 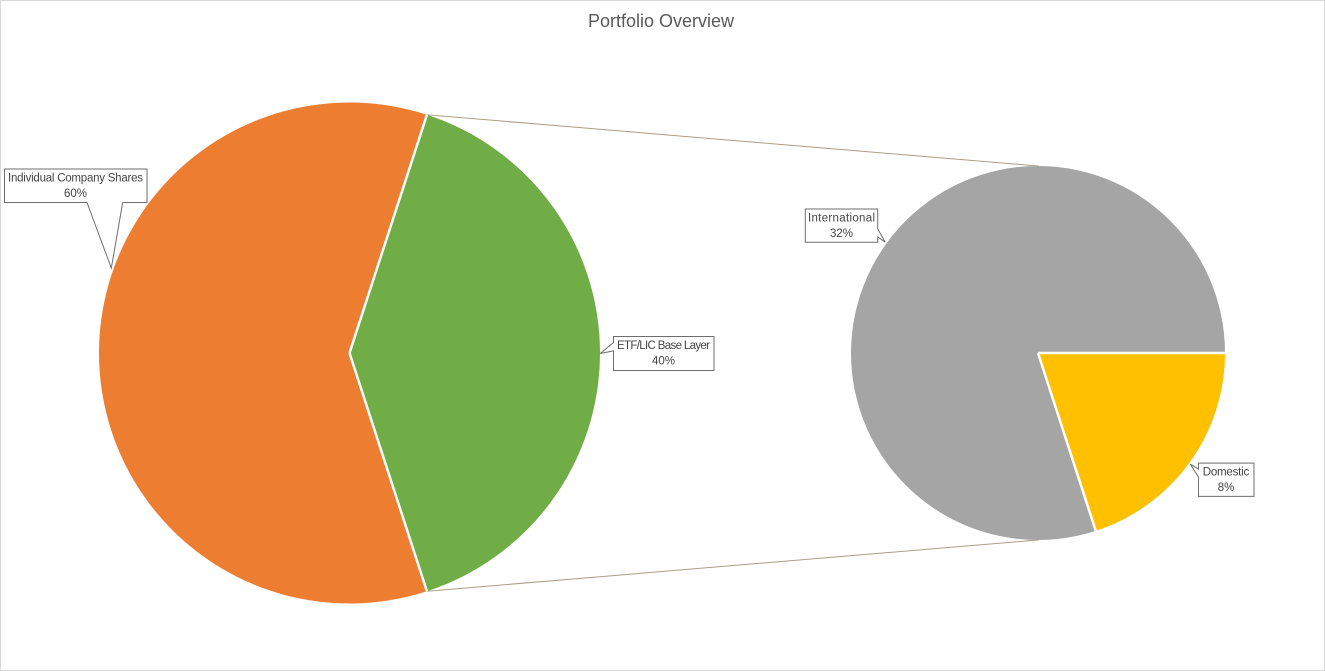 I want to click on svg-text: 8%, so click(x=1226, y=488).